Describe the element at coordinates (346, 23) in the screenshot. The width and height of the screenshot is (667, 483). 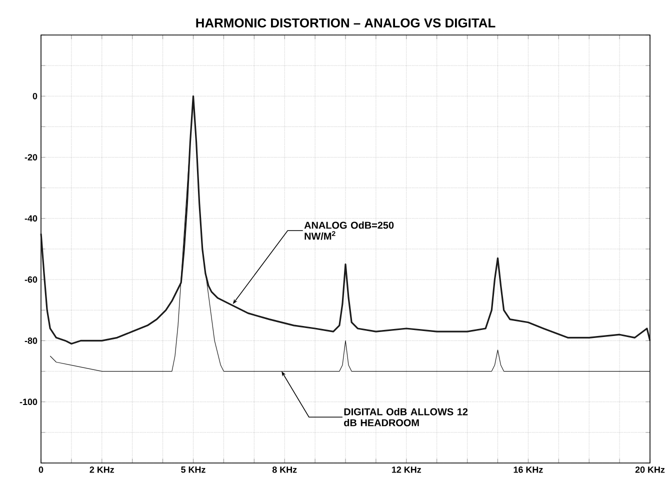
I see `chart-title: HARMONIC DISTORTION – ANALOG VS DIGITAL` at that location.